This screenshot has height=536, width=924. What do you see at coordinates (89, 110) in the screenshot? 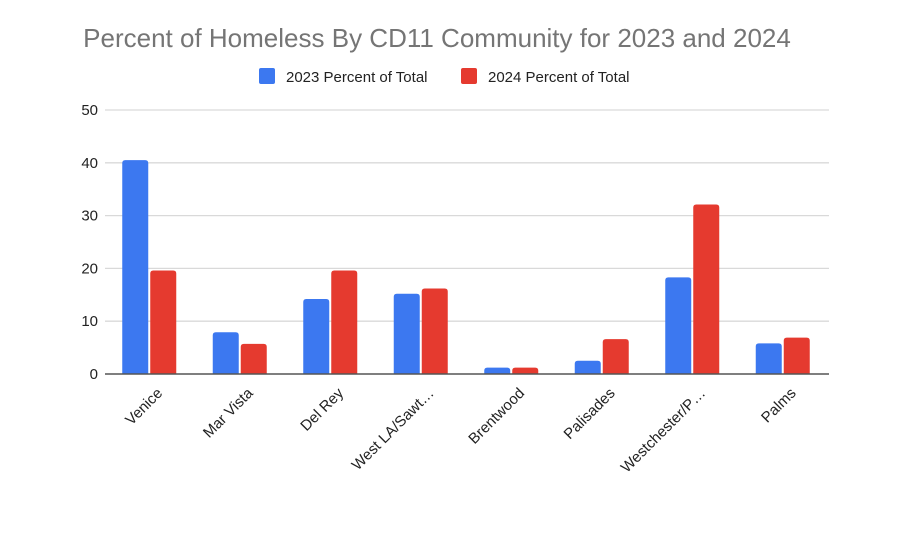
I see `y-tick-label: 50` at bounding box center [89, 110].